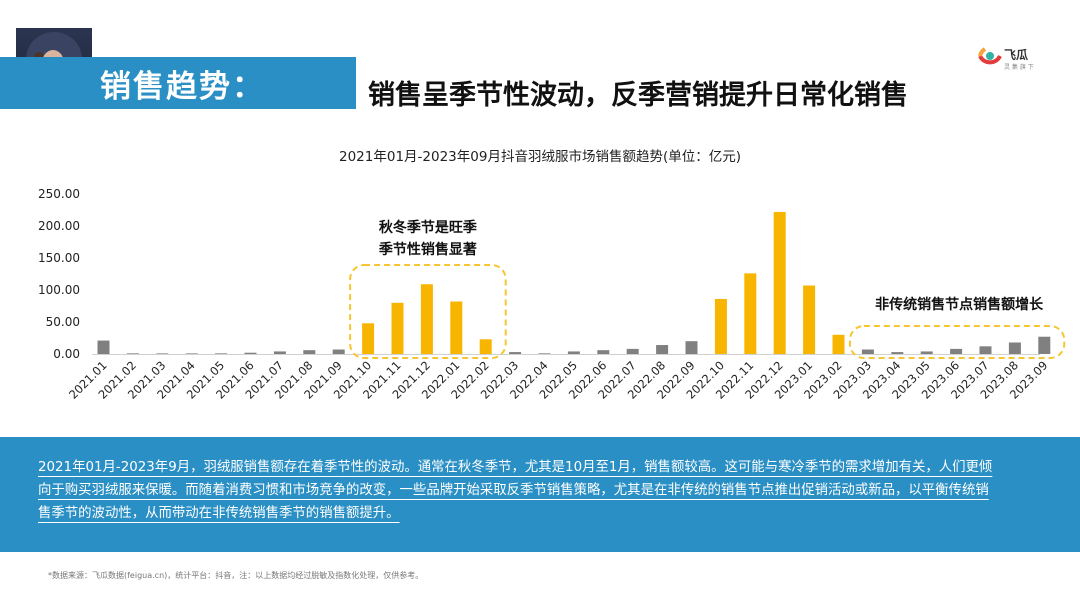  I want to click on y-tick-label: 200.00, so click(59, 226).